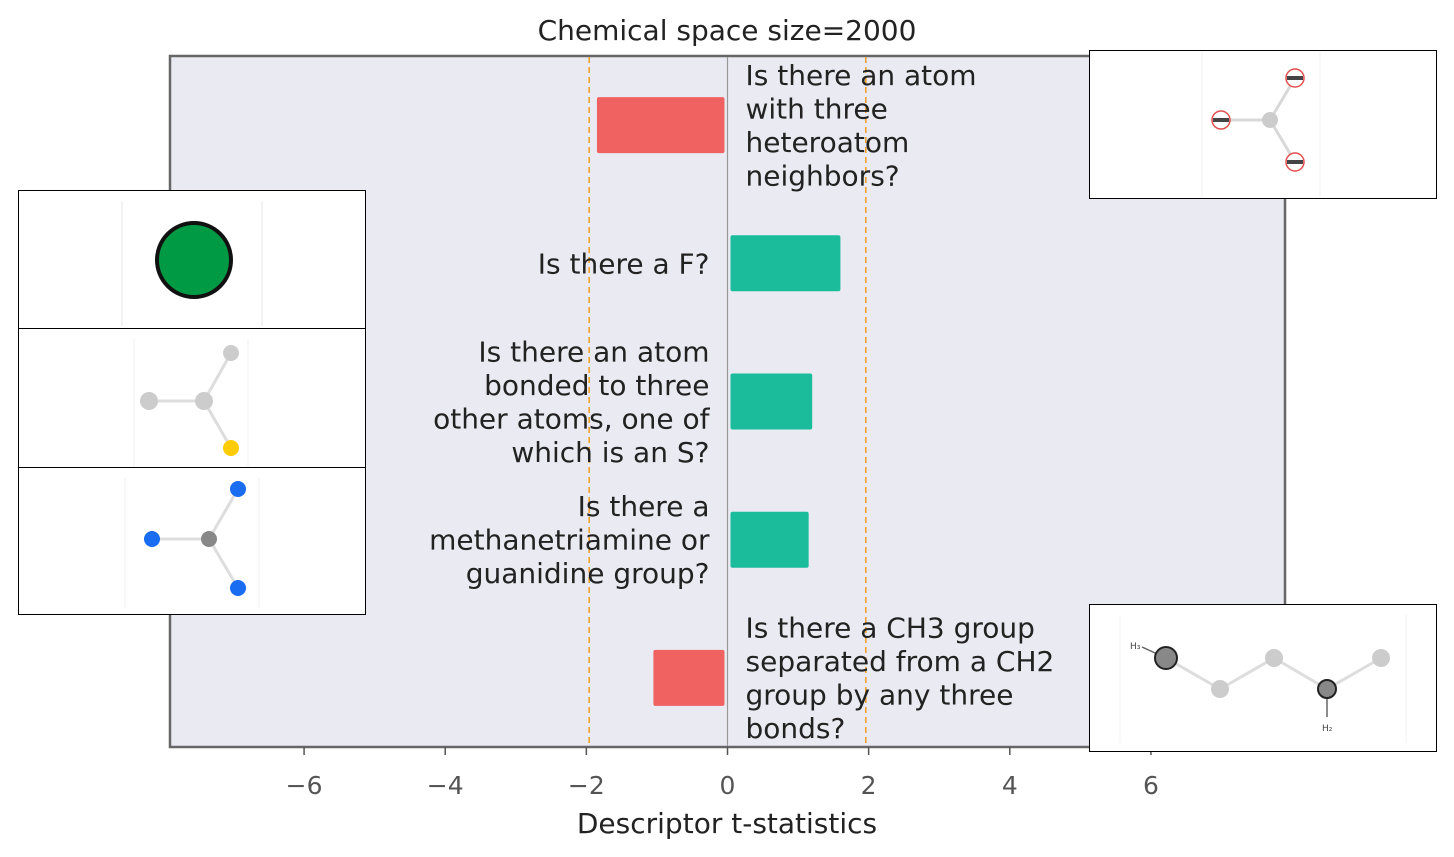  What do you see at coordinates (191, 402) in the screenshot?
I see `sulfur-molecule-icon` at bounding box center [191, 402].